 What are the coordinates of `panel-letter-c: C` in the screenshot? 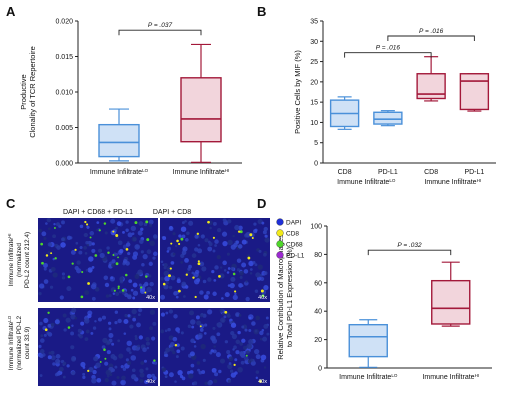 It's located at (11, 203).